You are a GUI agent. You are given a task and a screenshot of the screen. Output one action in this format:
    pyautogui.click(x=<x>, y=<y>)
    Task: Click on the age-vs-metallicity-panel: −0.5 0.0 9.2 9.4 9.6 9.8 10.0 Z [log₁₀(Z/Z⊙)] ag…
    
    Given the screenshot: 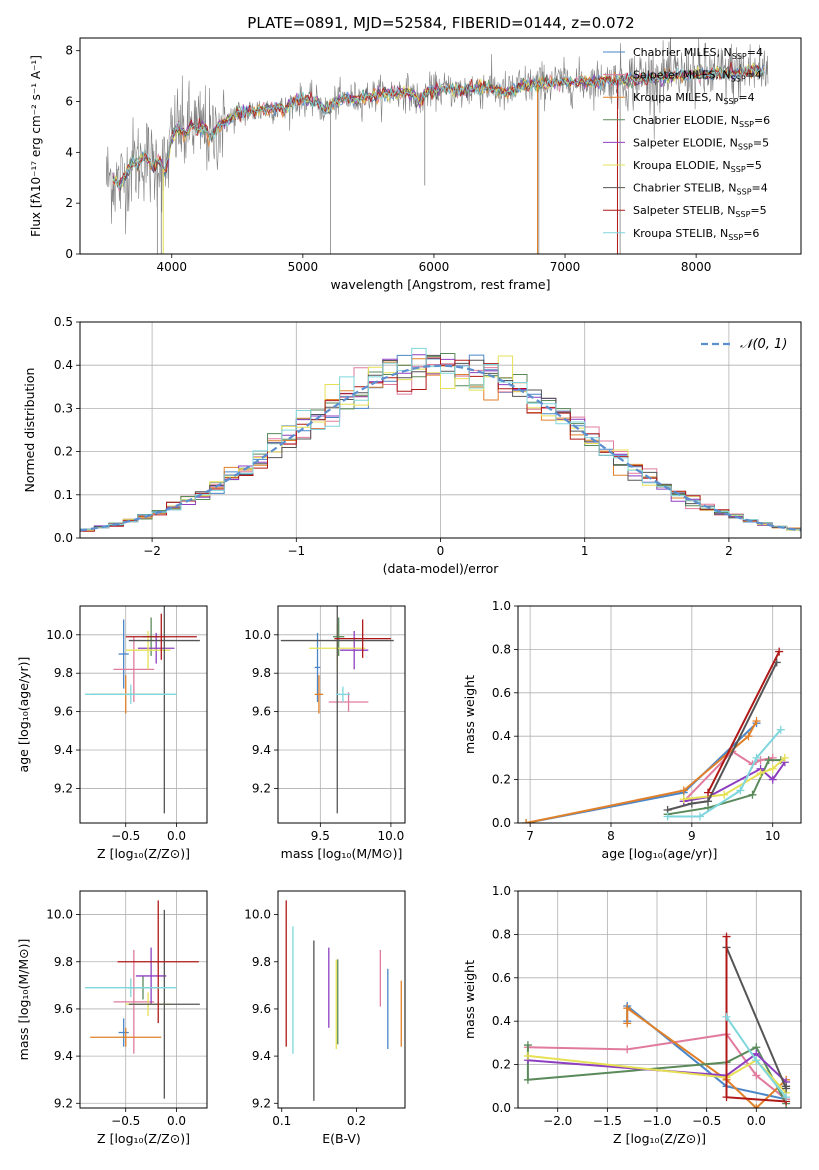 What is the action you would take?
    pyautogui.click(x=112, y=733)
    